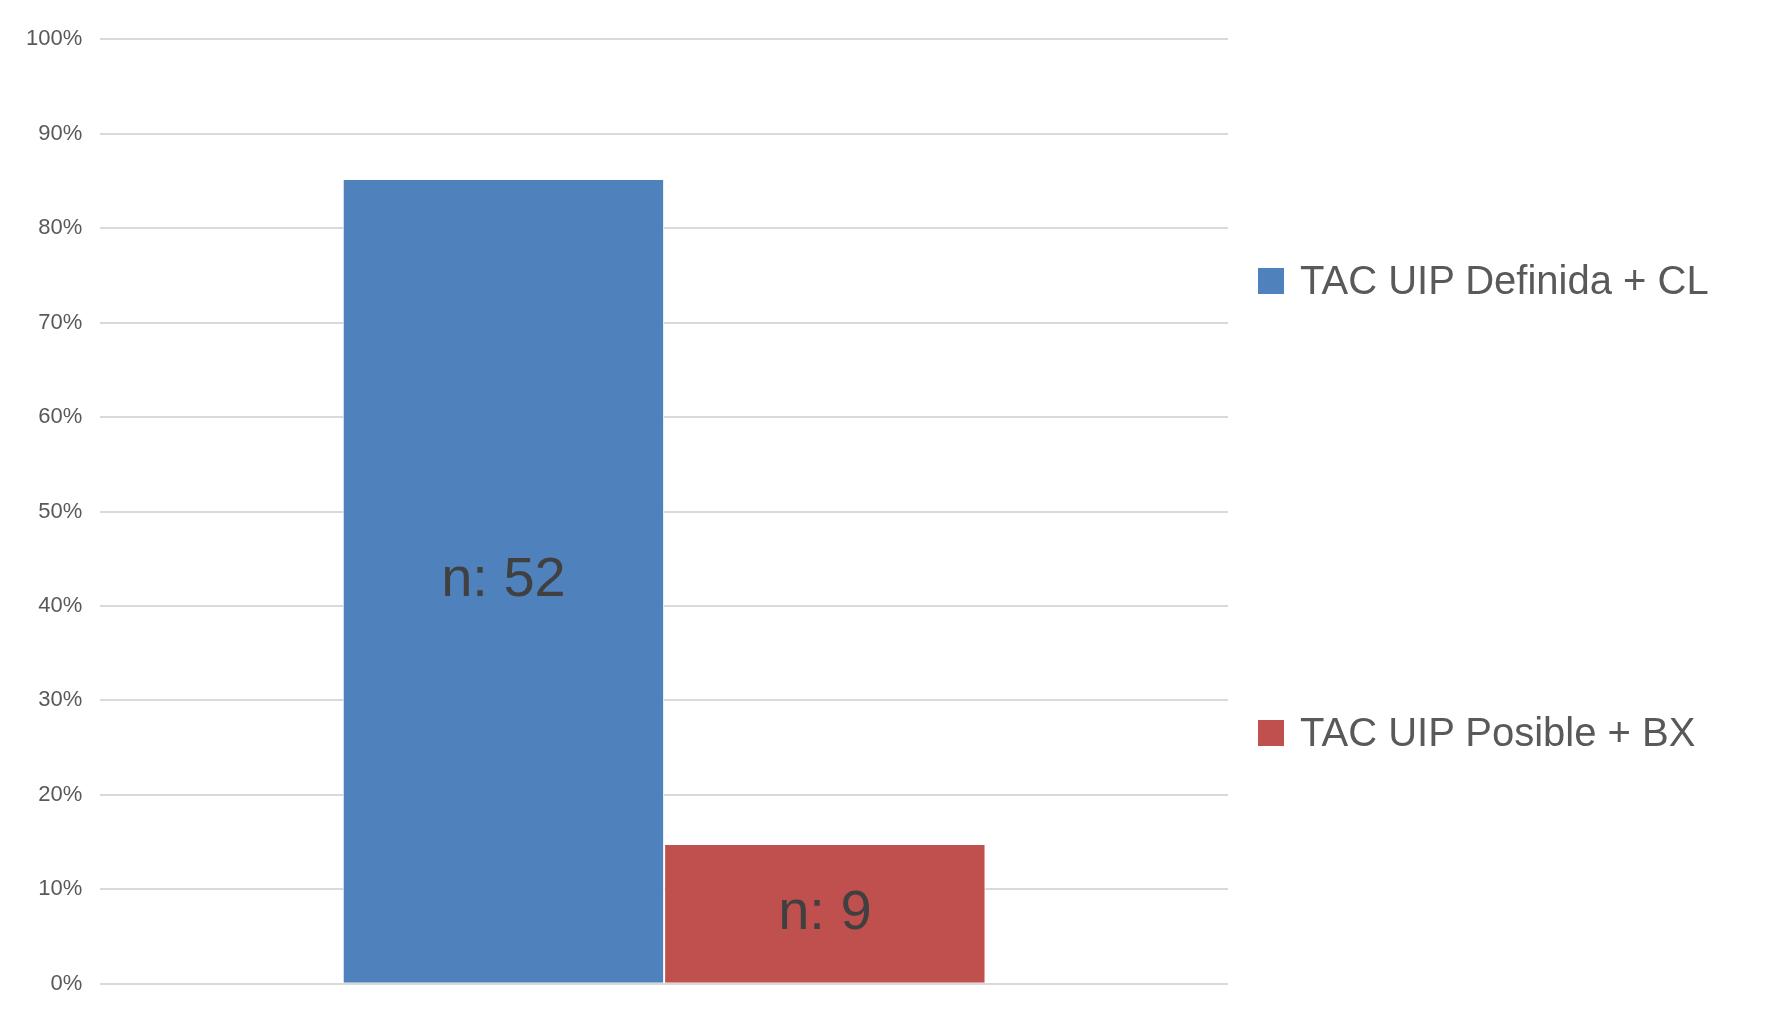  Describe the element at coordinates (503, 577) in the screenshot. I see `annotation: n: 52` at that location.